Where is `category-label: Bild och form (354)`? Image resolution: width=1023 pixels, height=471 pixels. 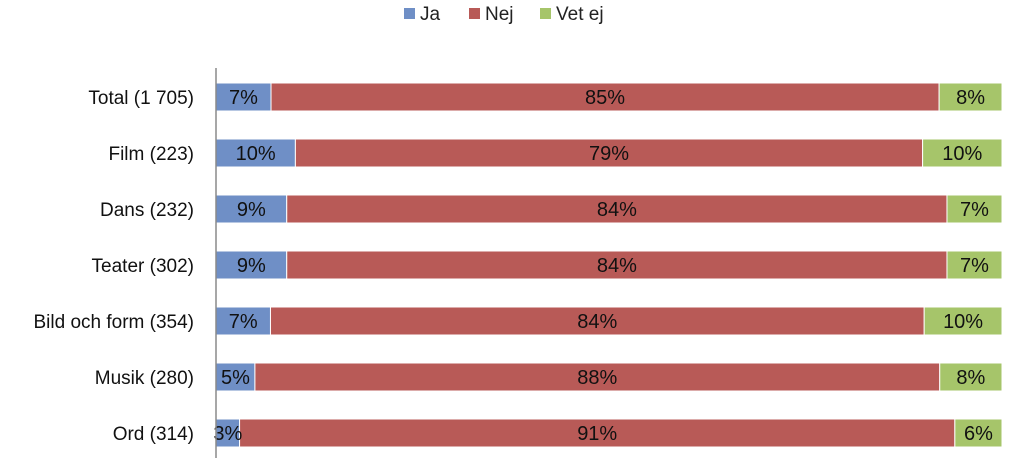
category-label: Bild och form (354) is located at coordinates (113, 322).